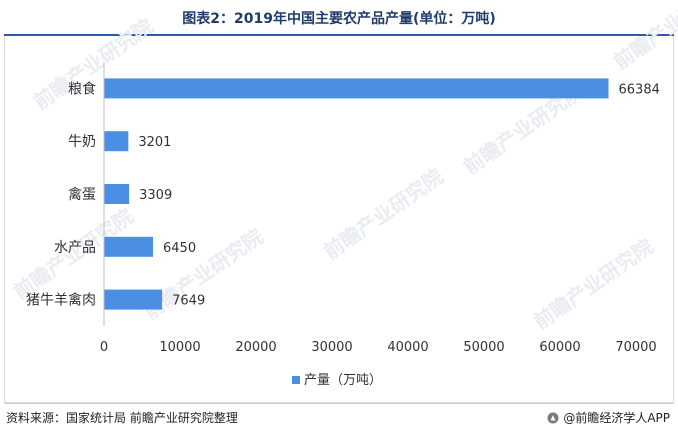 This screenshot has width=678, height=439. Describe the element at coordinates (155, 195) in the screenshot. I see `data-label: 3309` at that location.